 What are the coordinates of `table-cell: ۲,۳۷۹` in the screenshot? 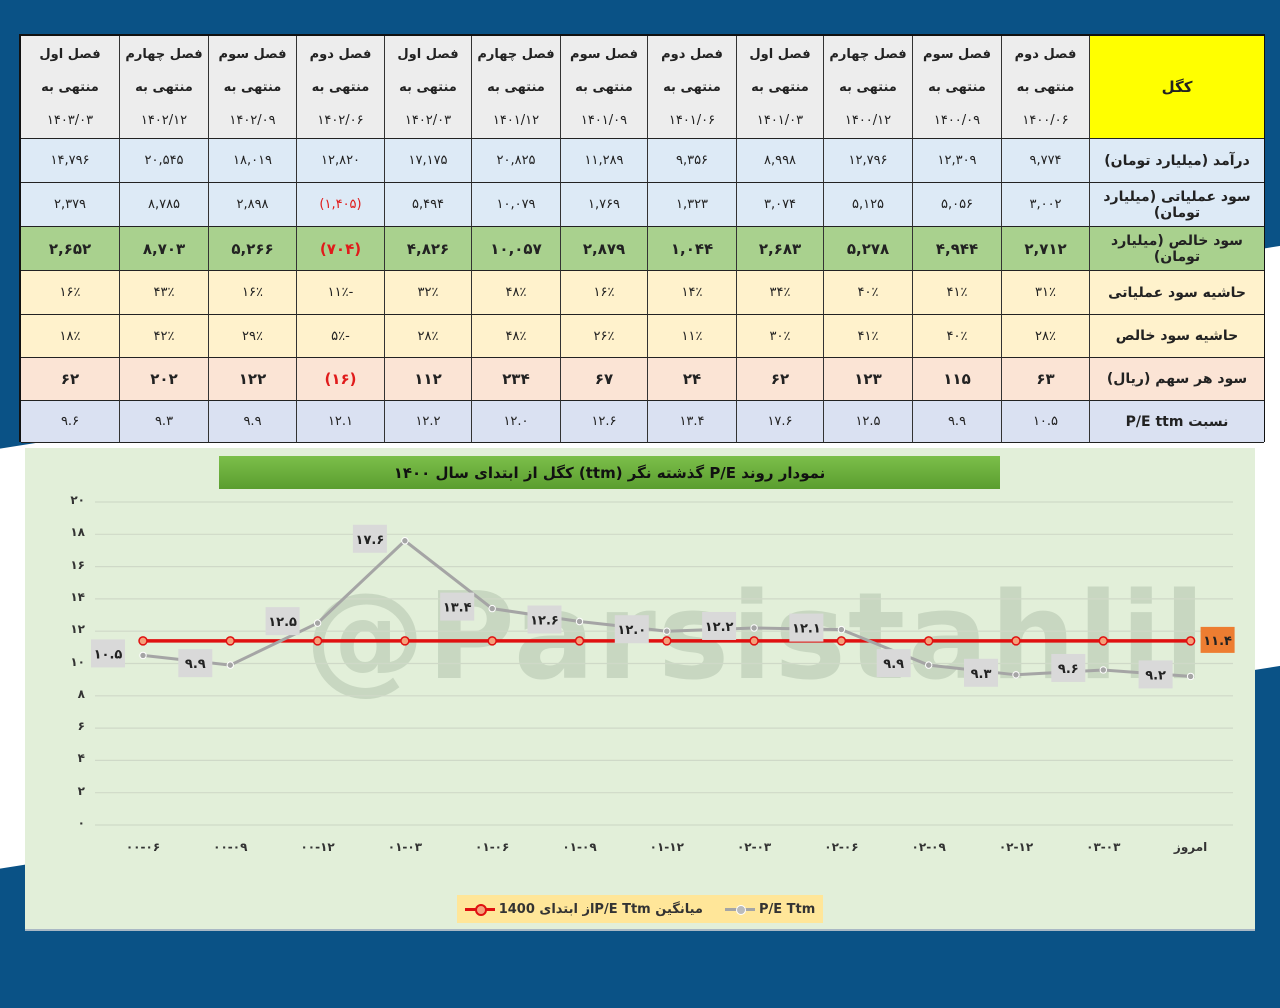 It's located at (70, 205).